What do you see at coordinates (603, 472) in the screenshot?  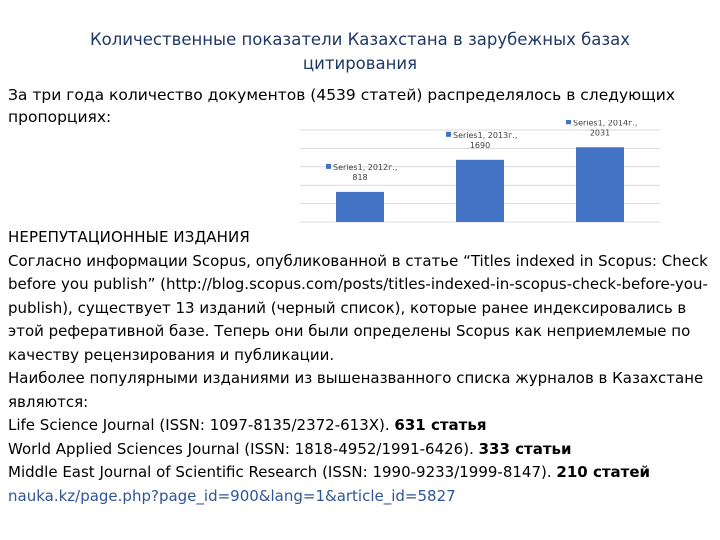 I see `journal-count: 210 статей` at bounding box center [603, 472].